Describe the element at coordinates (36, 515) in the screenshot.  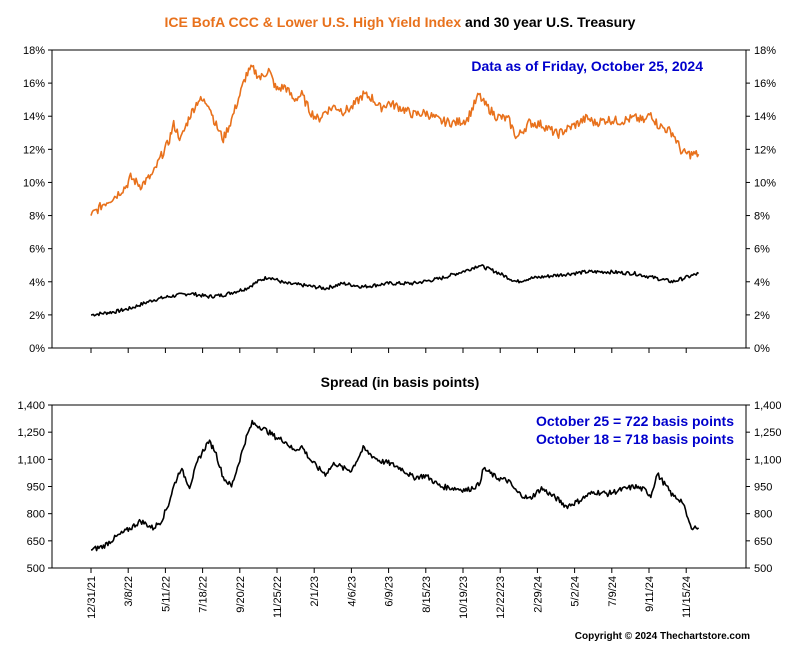
I see `spread-y-tick-label: 800` at that location.